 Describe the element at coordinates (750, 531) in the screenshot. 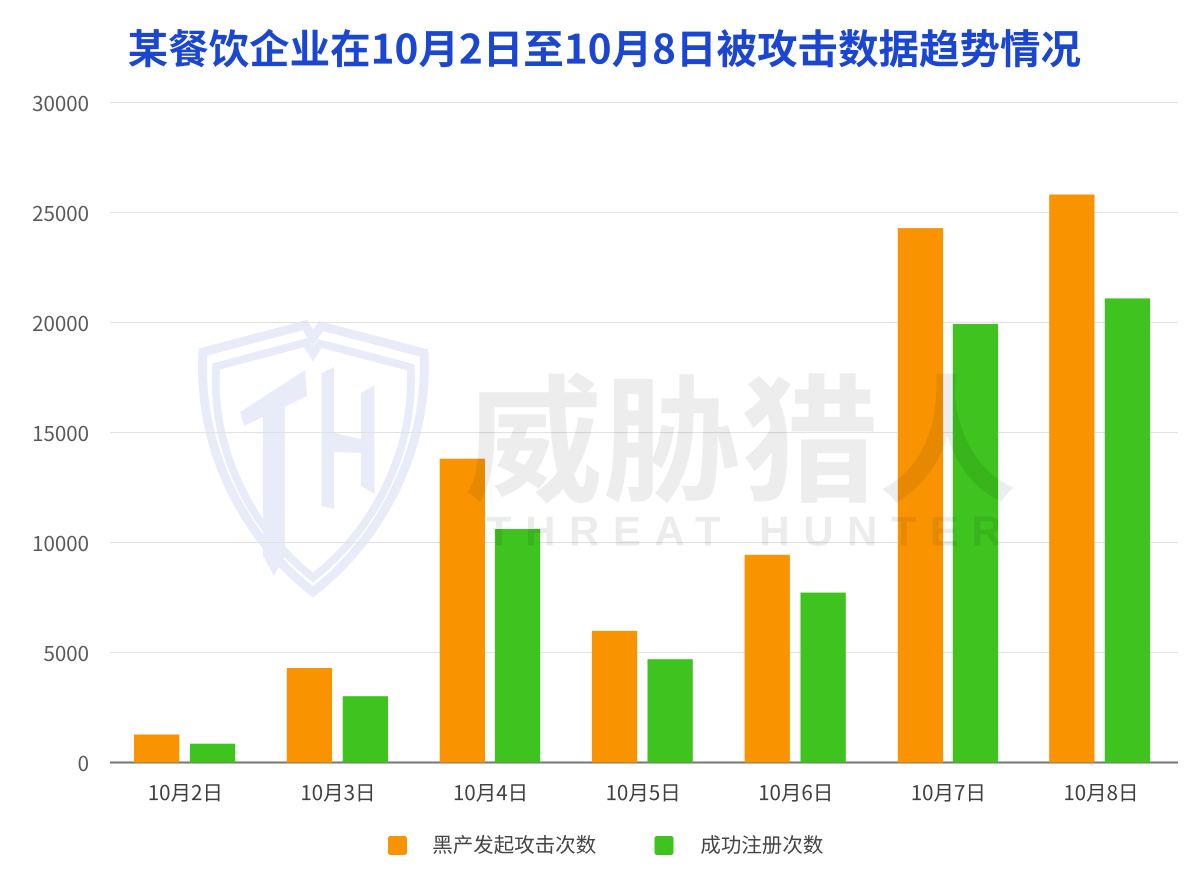

I see `svg-text: THREAT HUNTER` at that location.